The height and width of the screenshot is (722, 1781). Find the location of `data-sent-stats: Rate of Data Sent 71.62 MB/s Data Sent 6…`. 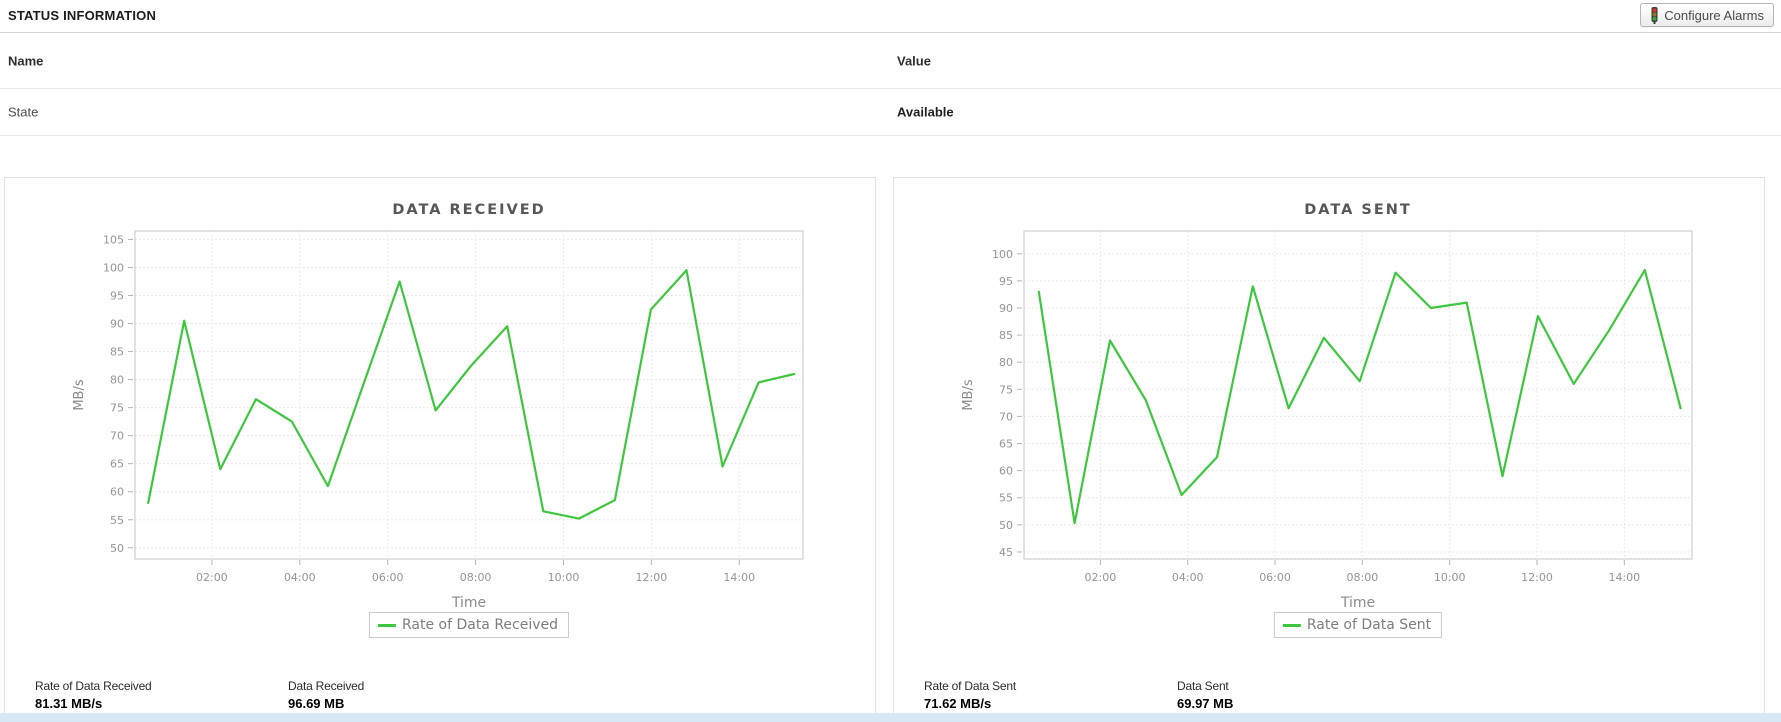

data-sent-stats: Rate of Data Sent 71.62 MB/s Data Sent 6… is located at coordinates (1177, 695).